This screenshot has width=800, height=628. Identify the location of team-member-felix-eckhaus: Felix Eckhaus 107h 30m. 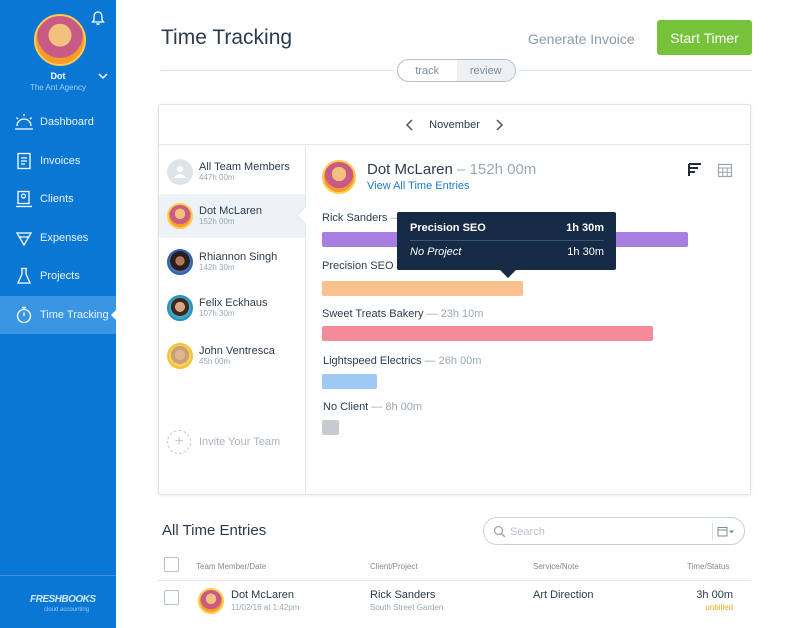
(232, 308).